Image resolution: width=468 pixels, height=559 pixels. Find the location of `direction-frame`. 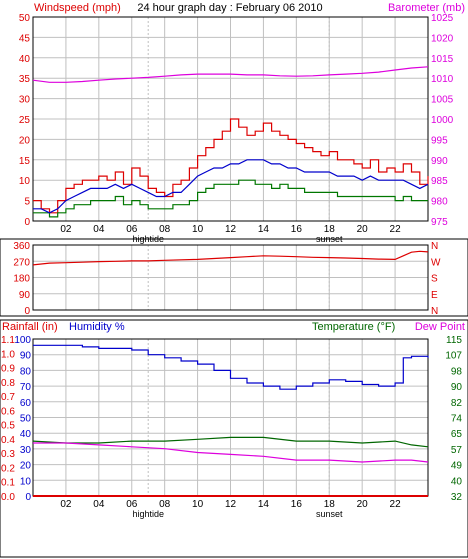

direction-frame is located at coordinates (230, 277).